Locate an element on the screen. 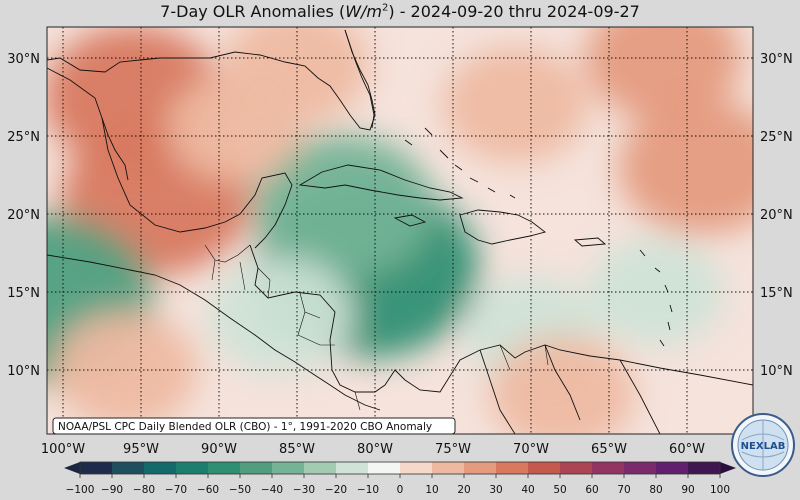 The image size is (800, 500). country-borders is located at coordinates (376, 327).